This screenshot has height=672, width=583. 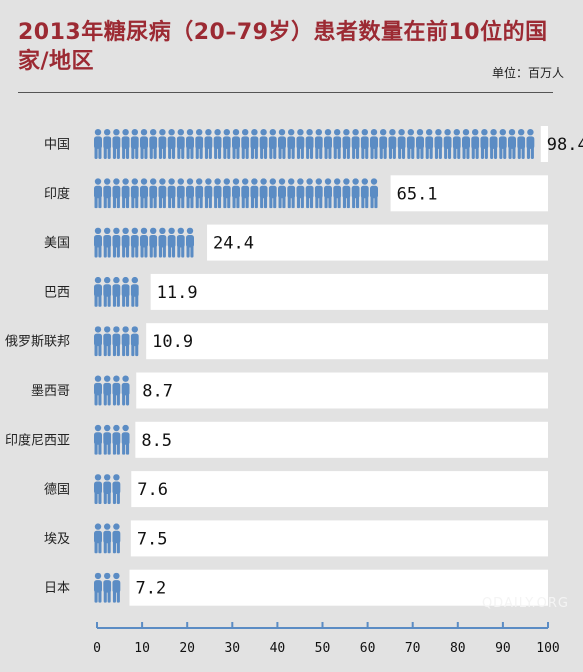 I want to click on category-label: 德国, so click(x=57, y=490).